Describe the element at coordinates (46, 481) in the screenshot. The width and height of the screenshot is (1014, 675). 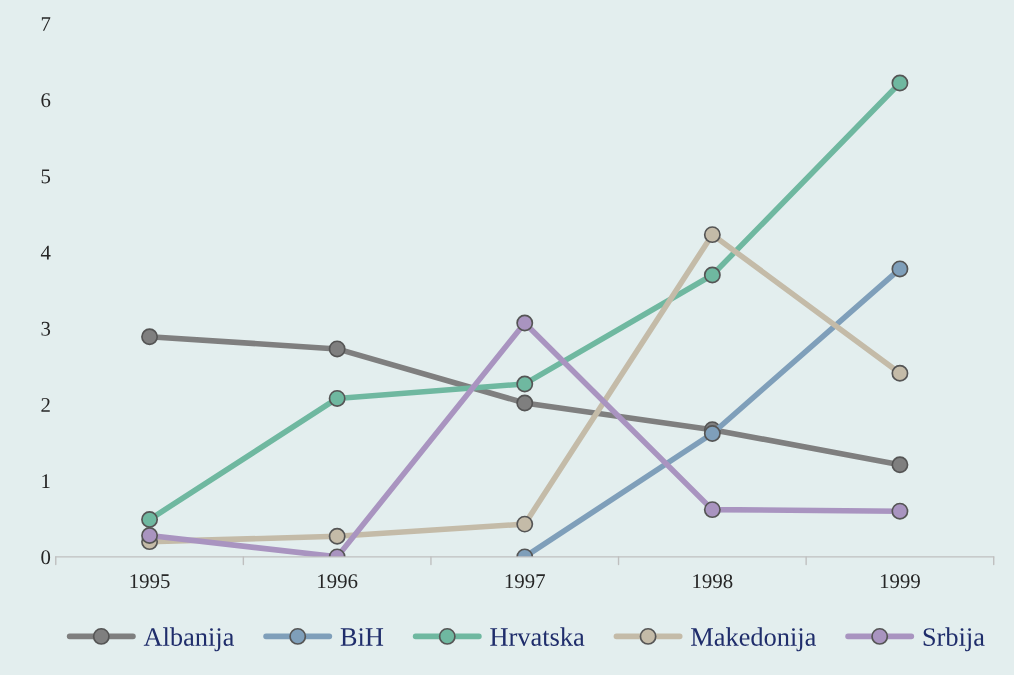
I see `y-tick-label: 1` at that location.